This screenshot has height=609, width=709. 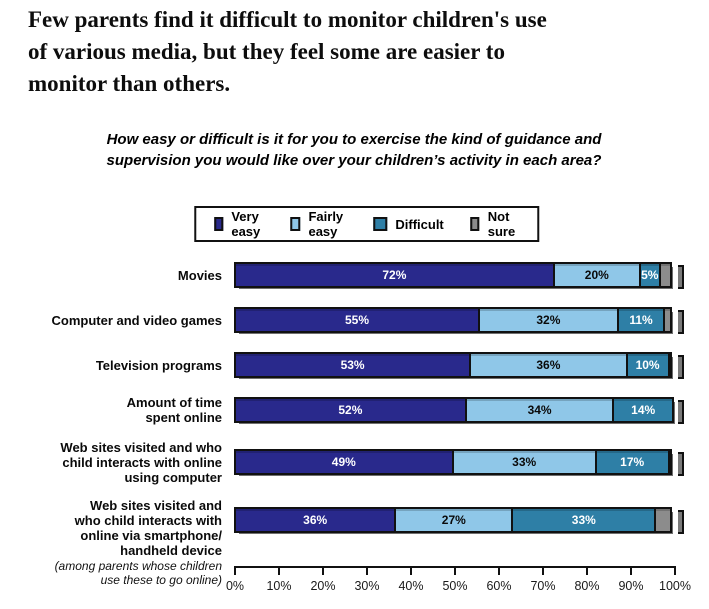 I want to click on bar-wrap: 55% 32% 11%, so click(x=459, y=320).